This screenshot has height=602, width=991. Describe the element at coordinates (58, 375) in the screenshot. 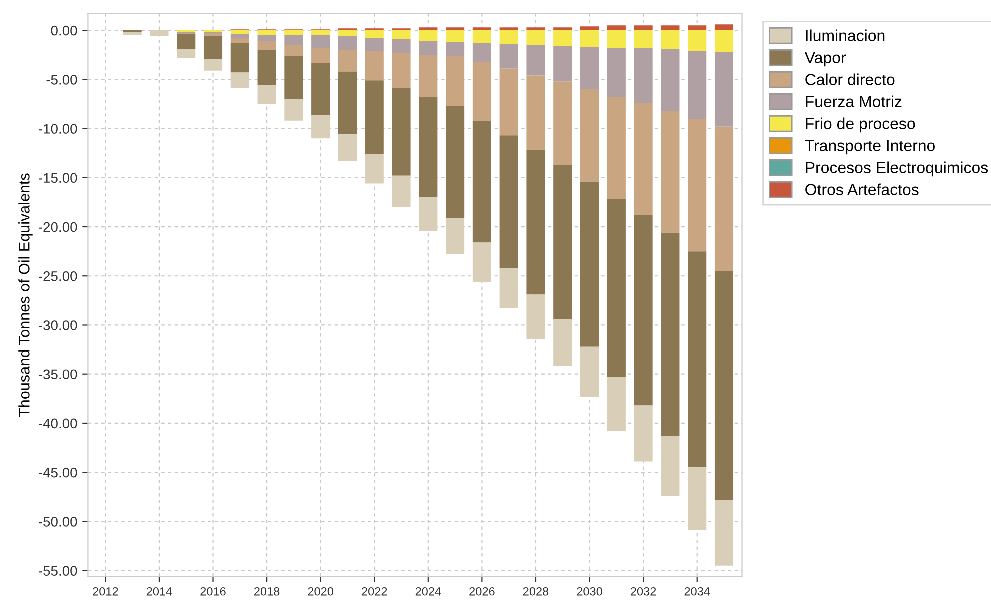

I see `y-tick-label: -35.00` at that location.